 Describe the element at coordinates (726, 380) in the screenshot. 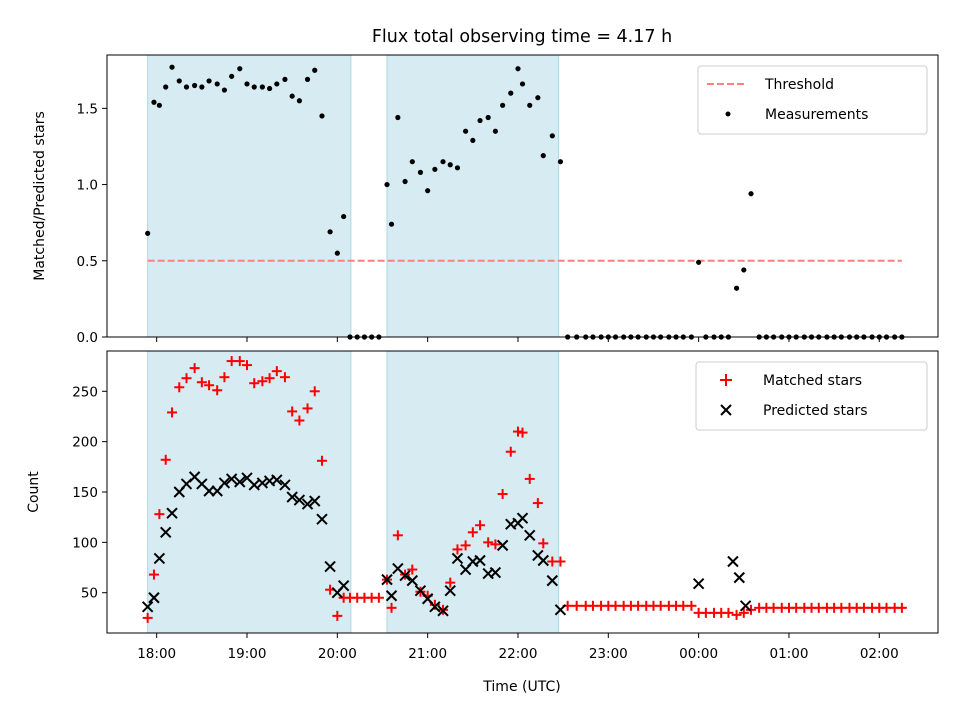

I see `legend-matched-swatch` at that location.